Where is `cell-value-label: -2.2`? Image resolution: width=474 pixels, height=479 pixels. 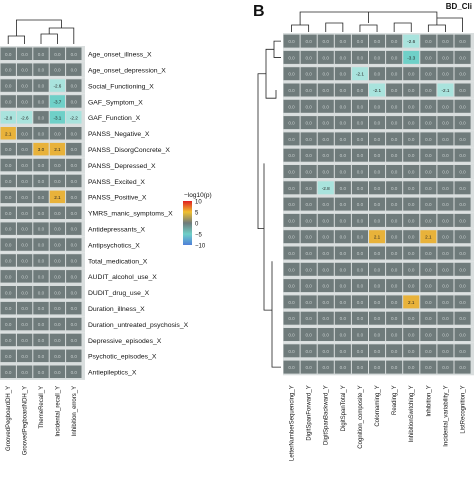
cell-value-label: -2.2 is located at coordinates (74, 117).